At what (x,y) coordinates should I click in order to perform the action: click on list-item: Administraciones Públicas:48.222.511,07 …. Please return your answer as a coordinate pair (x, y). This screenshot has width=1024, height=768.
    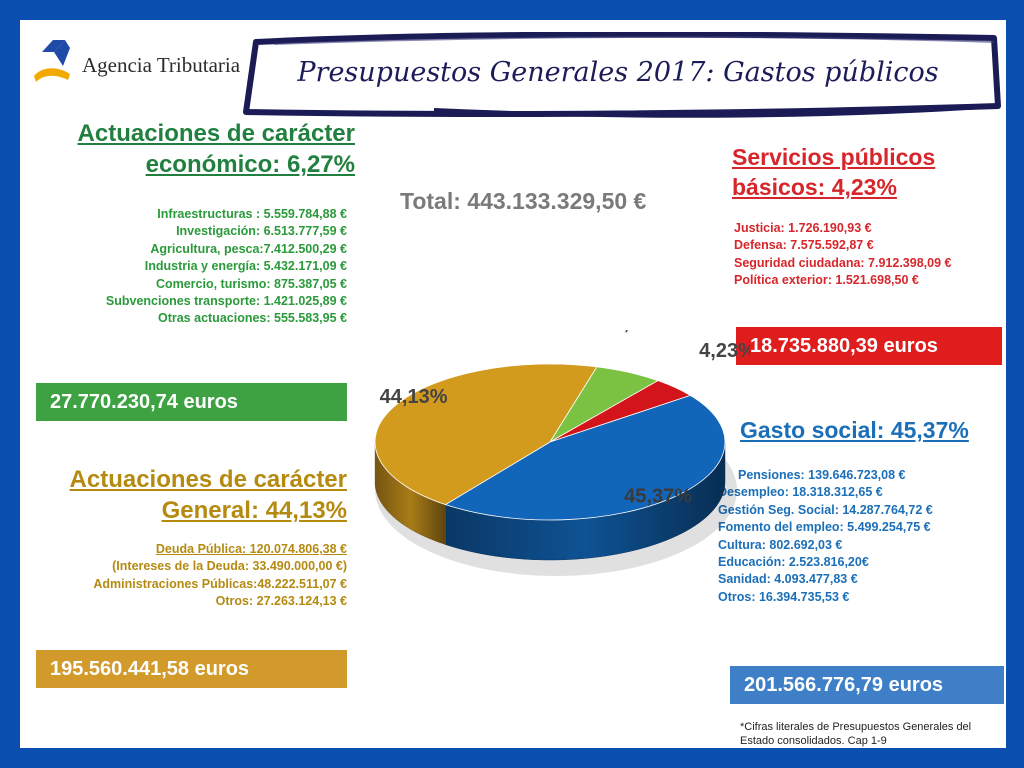
    Looking at the image, I should click on (220, 583).